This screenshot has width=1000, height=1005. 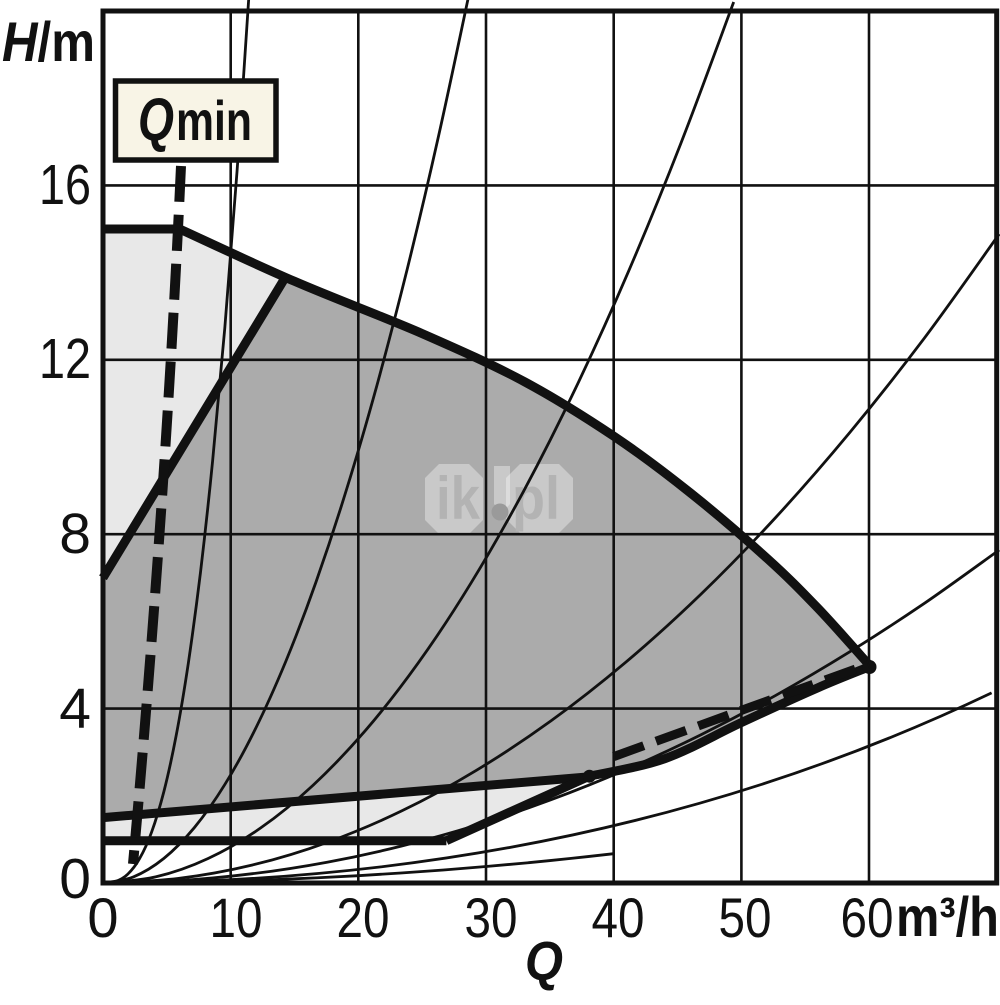 What do you see at coordinates (491, 917) in the screenshot?
I see `svg-text: 30` at bounding box center [491, 917].